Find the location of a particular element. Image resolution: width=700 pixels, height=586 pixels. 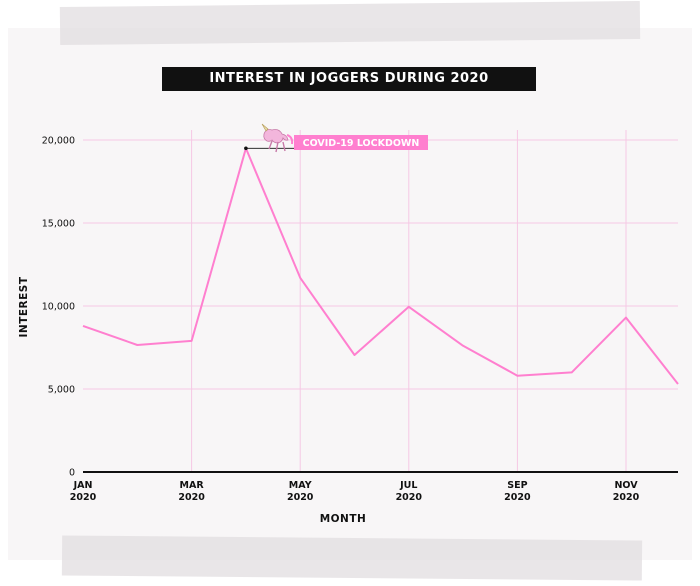

y-tick-label: 10,000 is located at coordinates (58, 307).